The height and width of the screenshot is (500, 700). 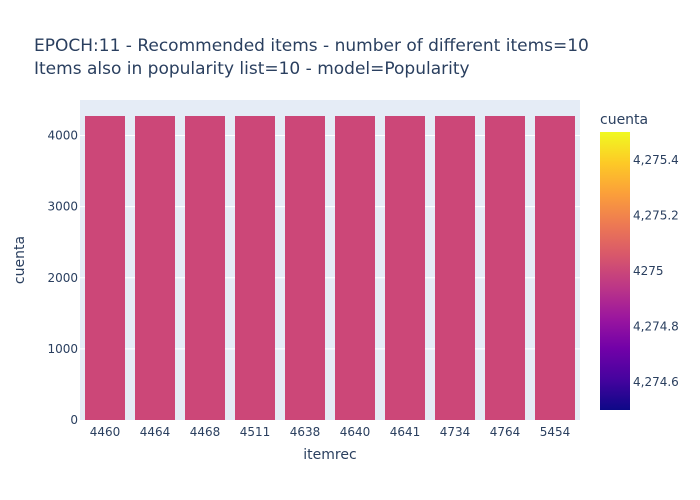 What do you see at coordinates (330, 432) in the screenshot?
I see `x-tick-labels: 4460 4464 4468 4511 4638 4640 4641 4734 4764 5454` at bounding box center [330, 432].